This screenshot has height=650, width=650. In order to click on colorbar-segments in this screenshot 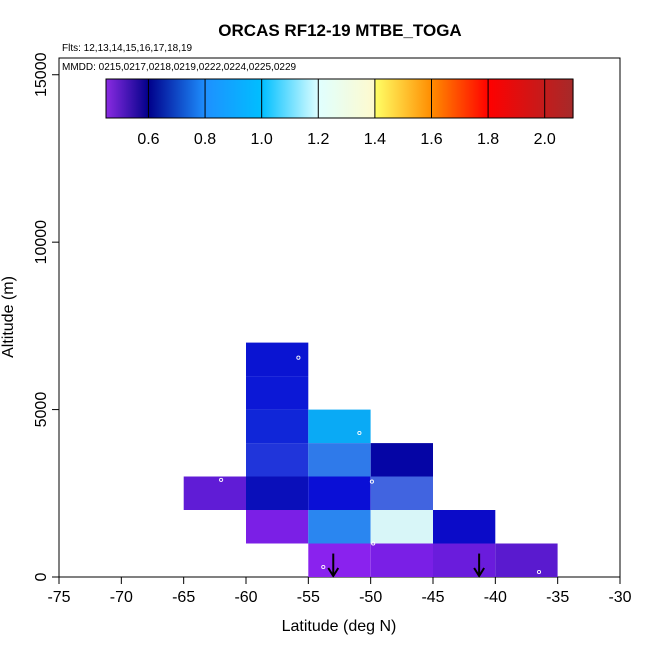, I will do `click(339, 98)`.